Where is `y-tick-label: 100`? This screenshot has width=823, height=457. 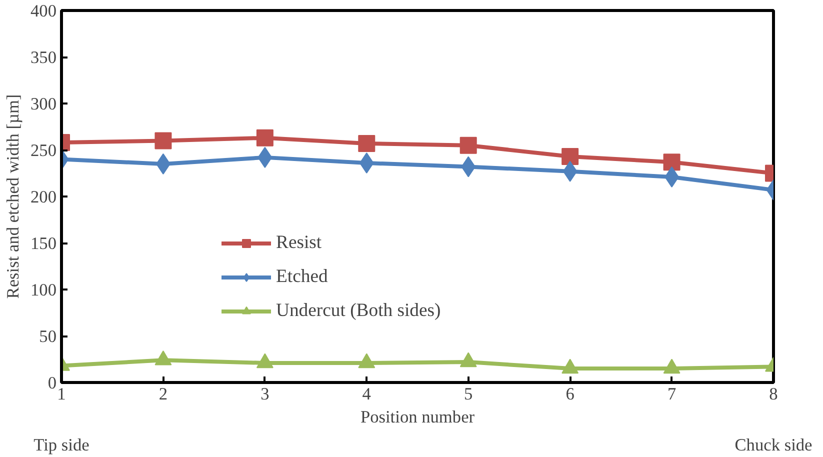 y-tick-label: 100 is located at coordinates (43, 290).